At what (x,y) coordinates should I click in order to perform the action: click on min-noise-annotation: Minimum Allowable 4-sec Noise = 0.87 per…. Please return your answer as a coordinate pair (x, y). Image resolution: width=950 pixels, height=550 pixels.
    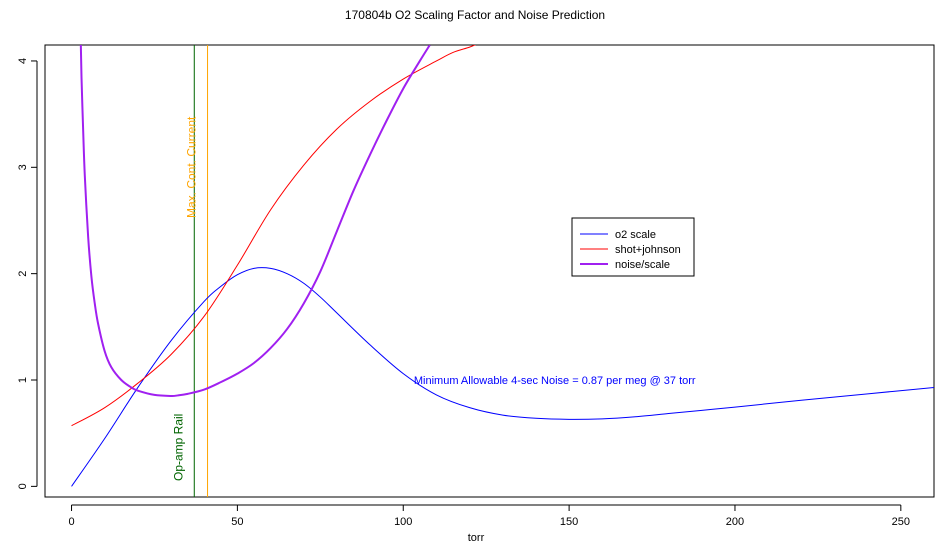
    Looking at the image, I should click on (555, 381).